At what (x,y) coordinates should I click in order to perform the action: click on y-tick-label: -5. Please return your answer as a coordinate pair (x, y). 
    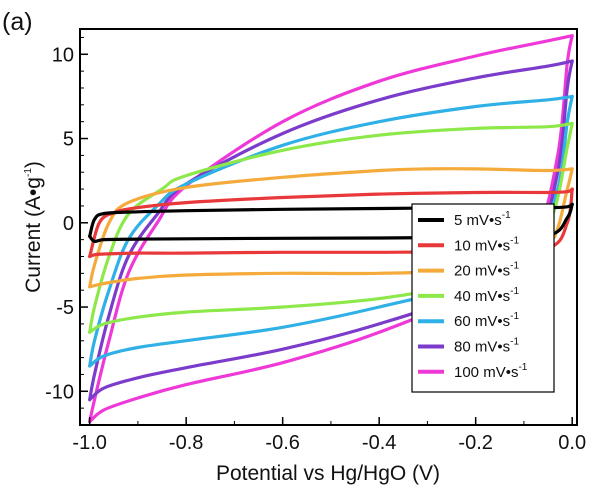
    Looking at the image, I should click on (65, 308).